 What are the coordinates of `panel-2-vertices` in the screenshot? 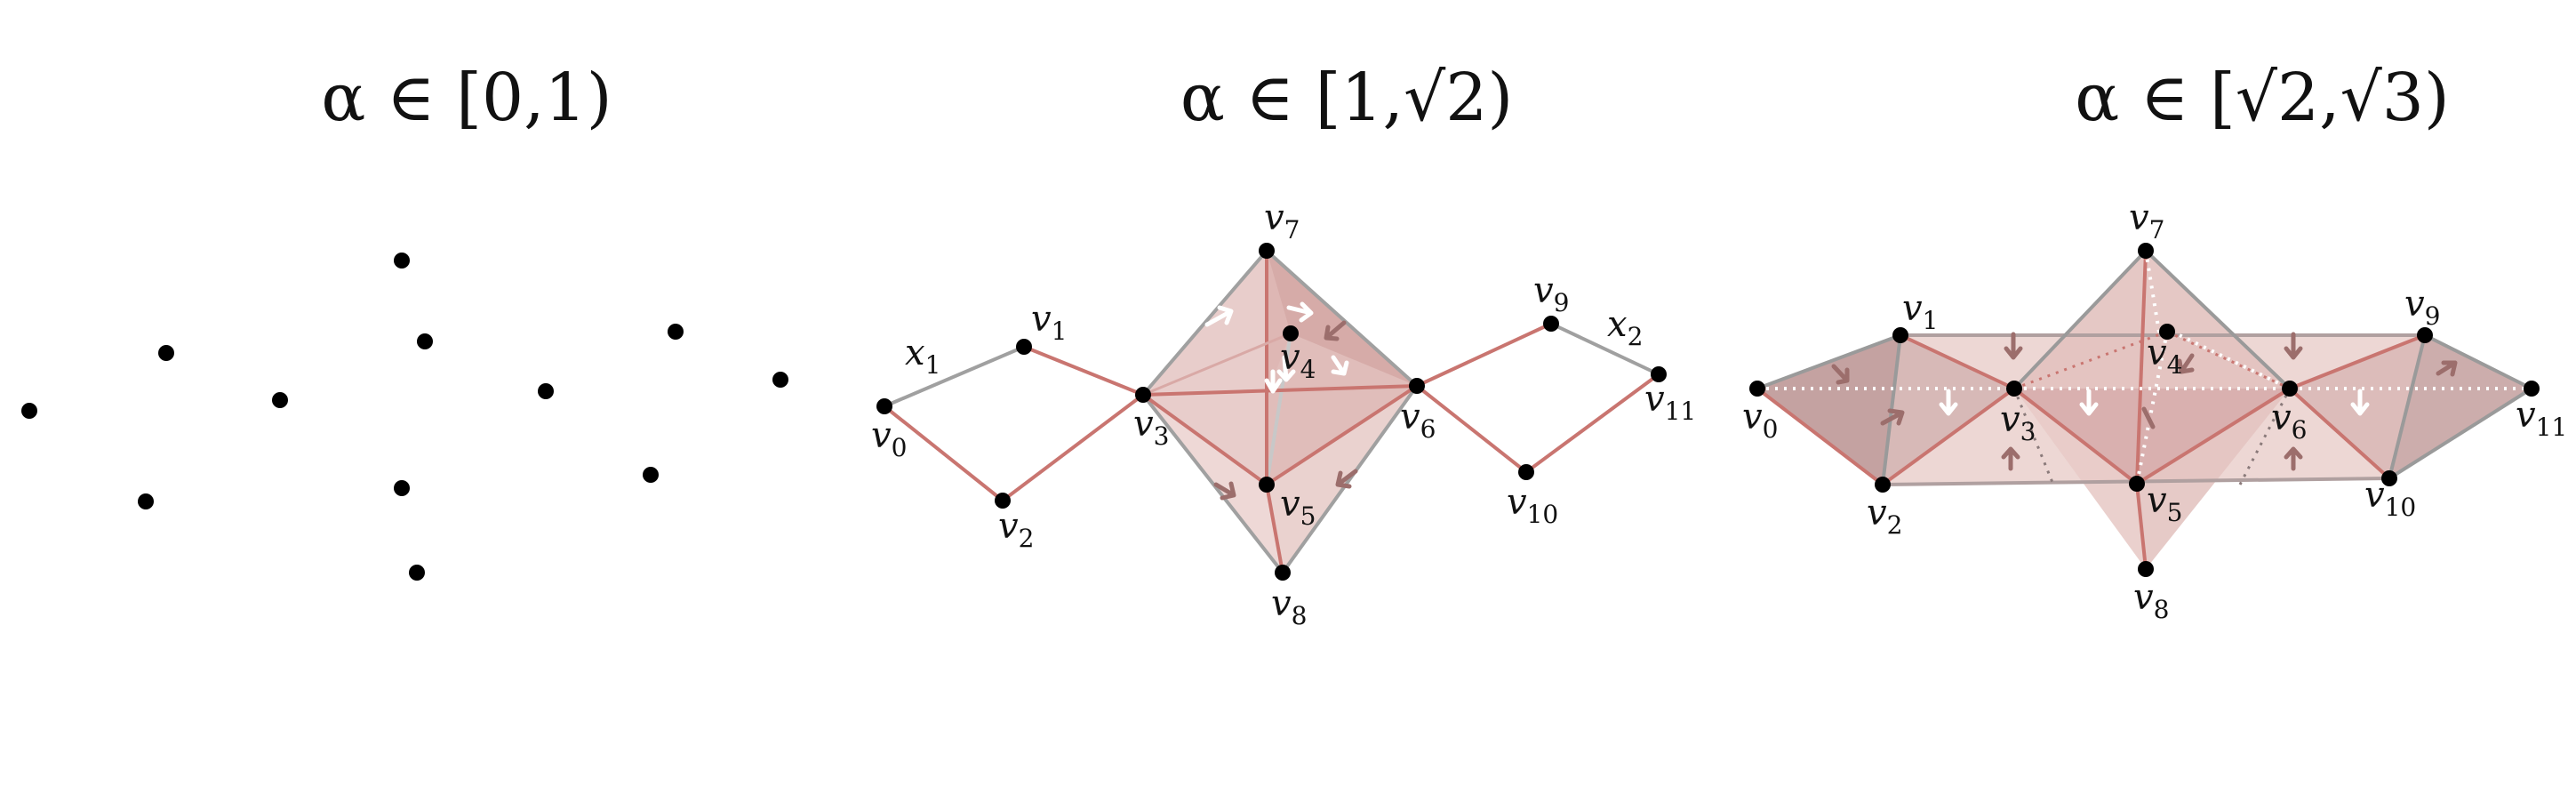 It's located at (1271, 412).